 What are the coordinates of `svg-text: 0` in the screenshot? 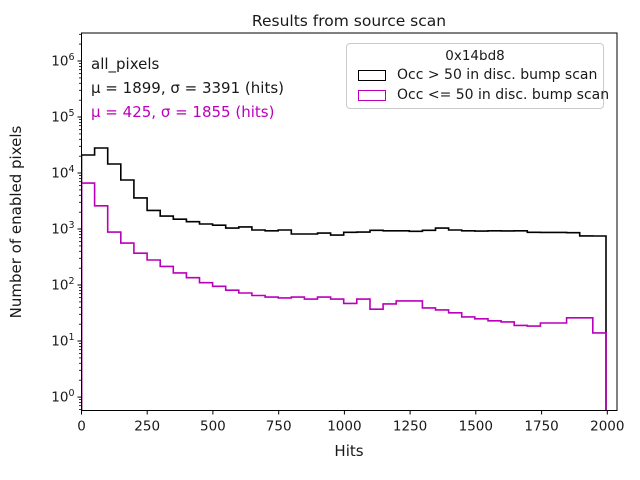 It's located at (81, 427).